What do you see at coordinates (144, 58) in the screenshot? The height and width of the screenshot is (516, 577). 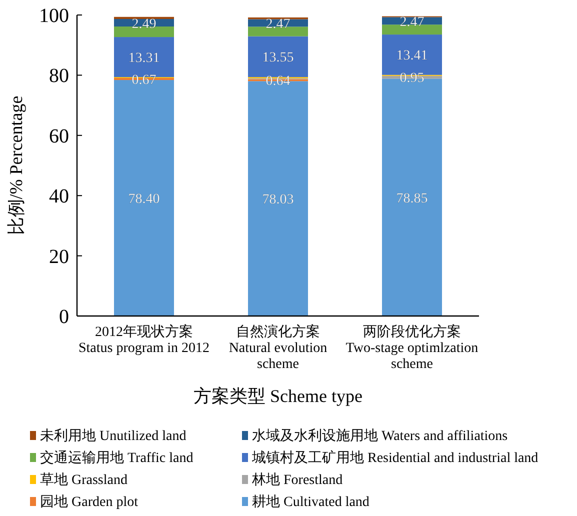 I see `data-label: 13.31` at bounding box center [144, 58].